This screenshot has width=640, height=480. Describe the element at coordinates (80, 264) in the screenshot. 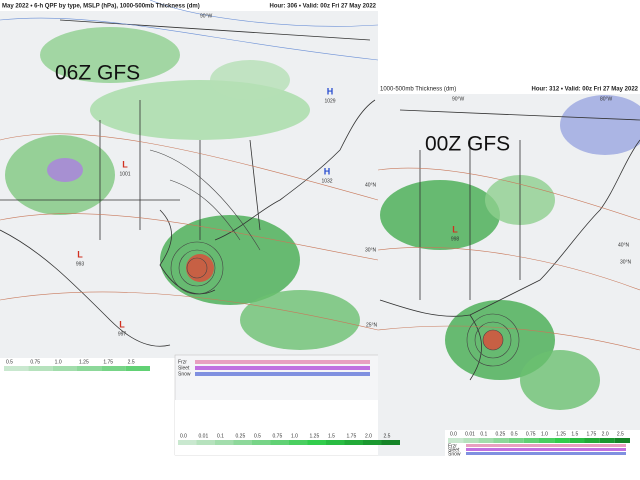

I see `center-value: 993` at that location.